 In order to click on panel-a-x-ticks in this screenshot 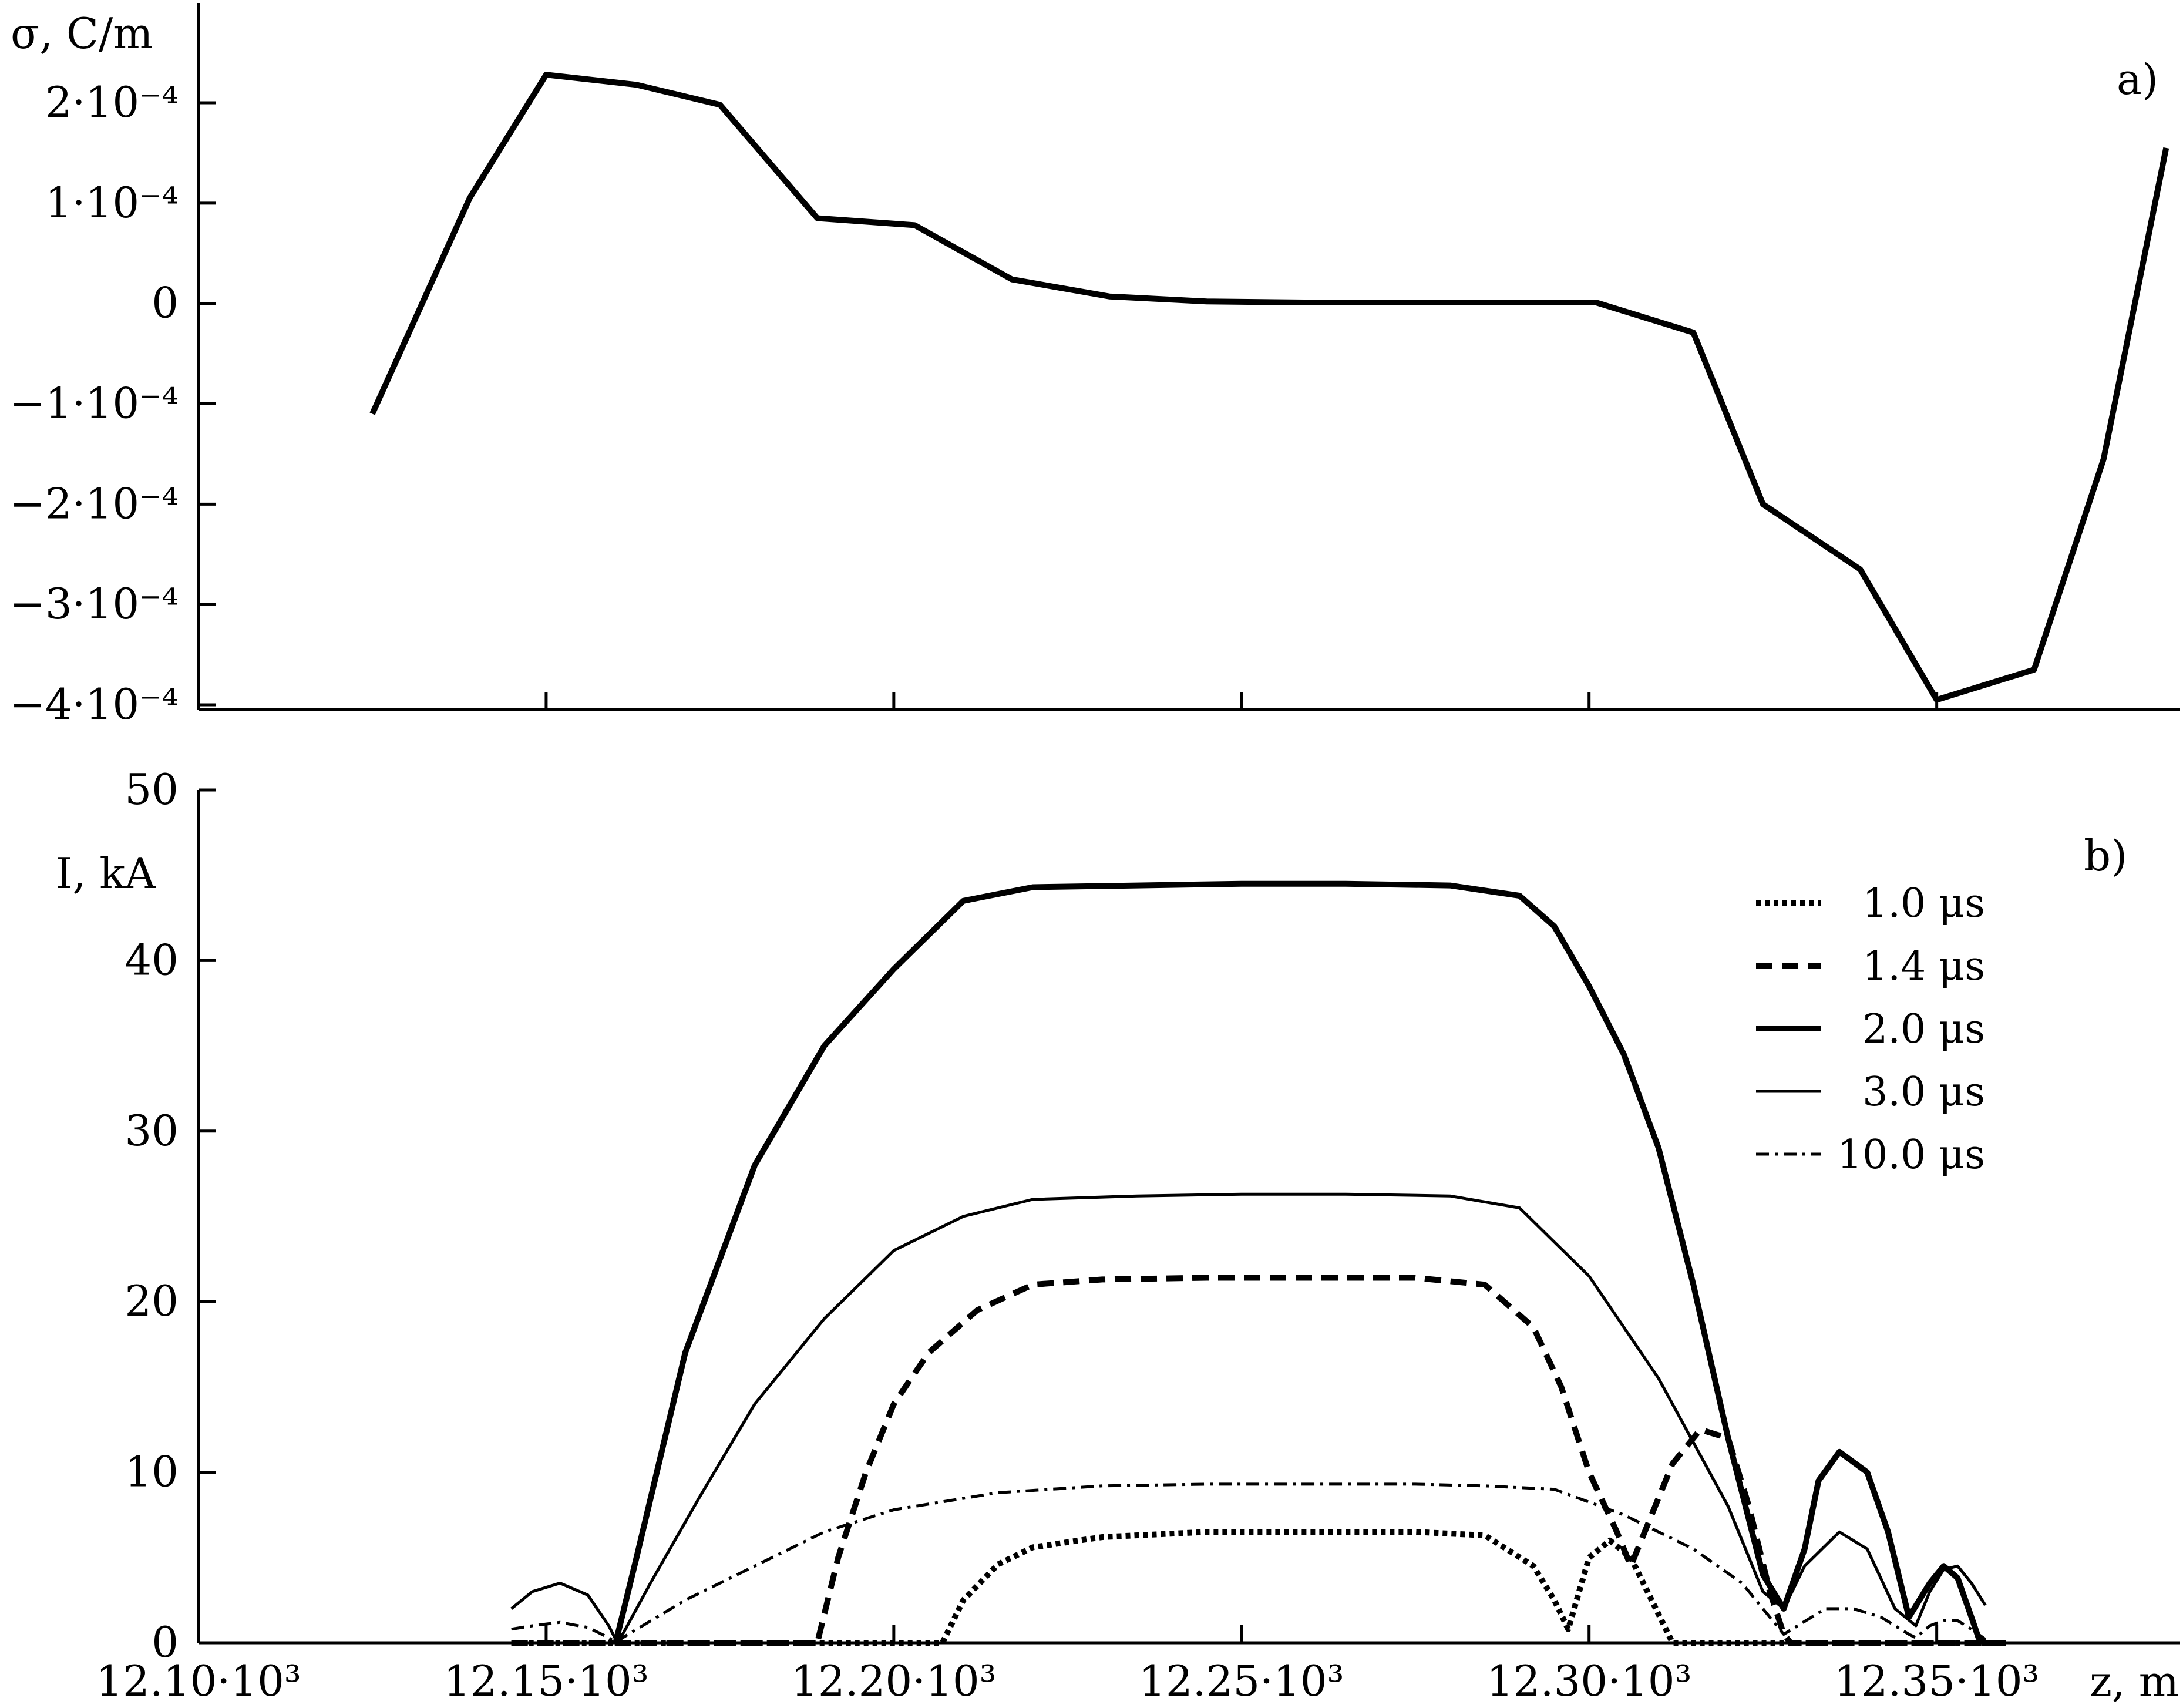, I will do `click(1241, 701)`.